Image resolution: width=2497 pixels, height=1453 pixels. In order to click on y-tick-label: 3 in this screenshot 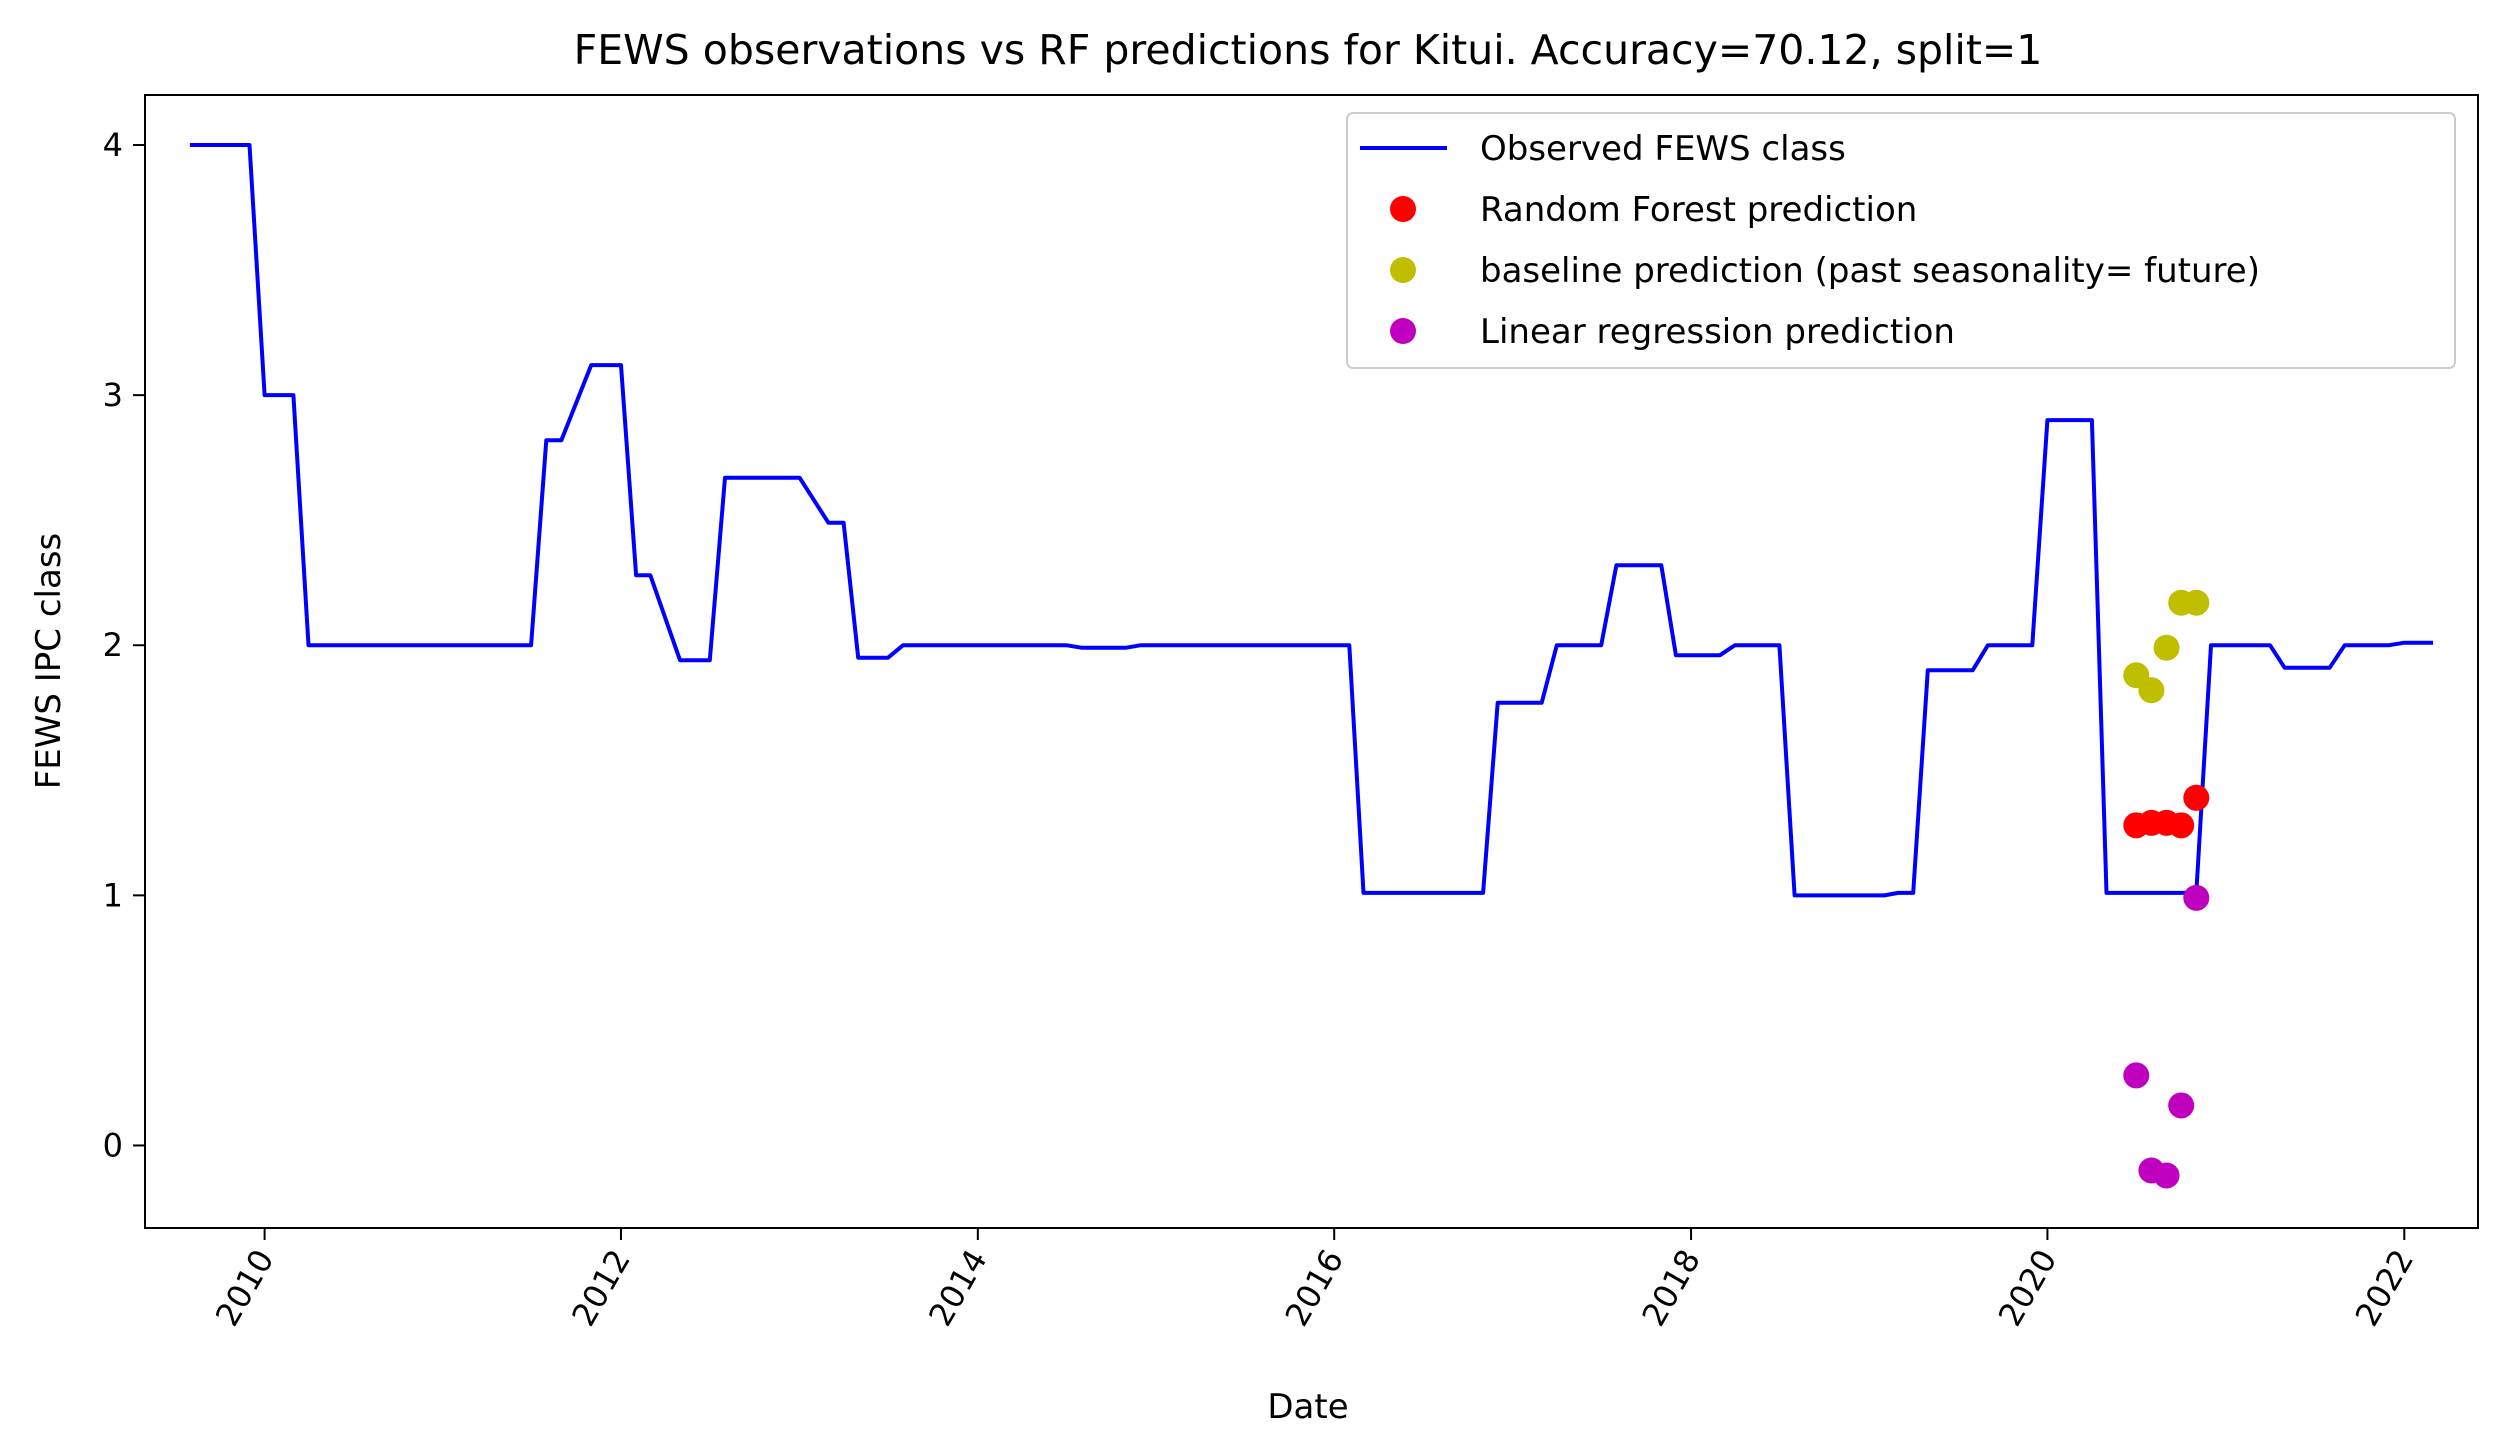, I will do `click(113, 395)`.